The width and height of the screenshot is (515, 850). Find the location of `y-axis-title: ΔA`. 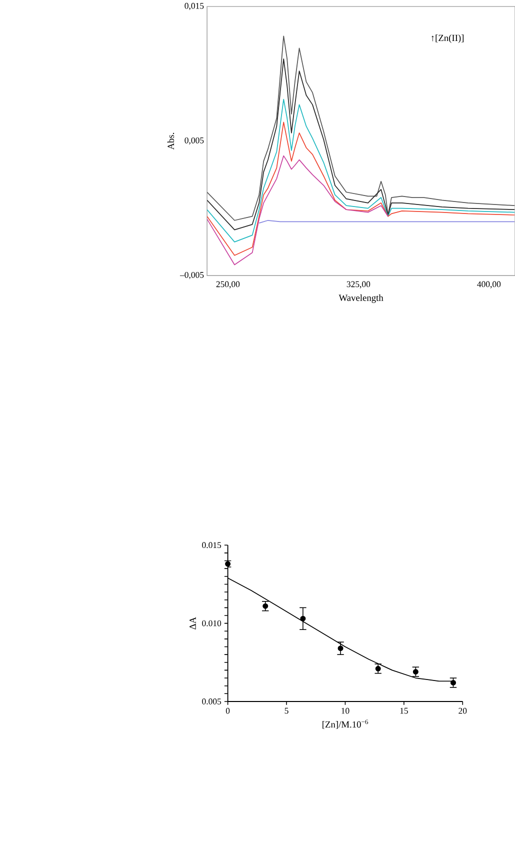

y-axis-title: ΔA is located at coordinates (192, 623).